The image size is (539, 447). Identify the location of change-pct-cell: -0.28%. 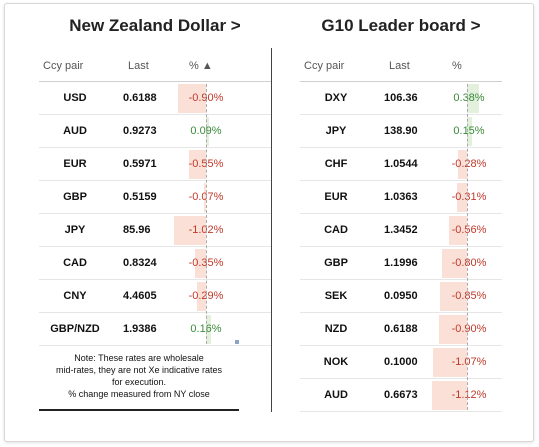
(469, 164).